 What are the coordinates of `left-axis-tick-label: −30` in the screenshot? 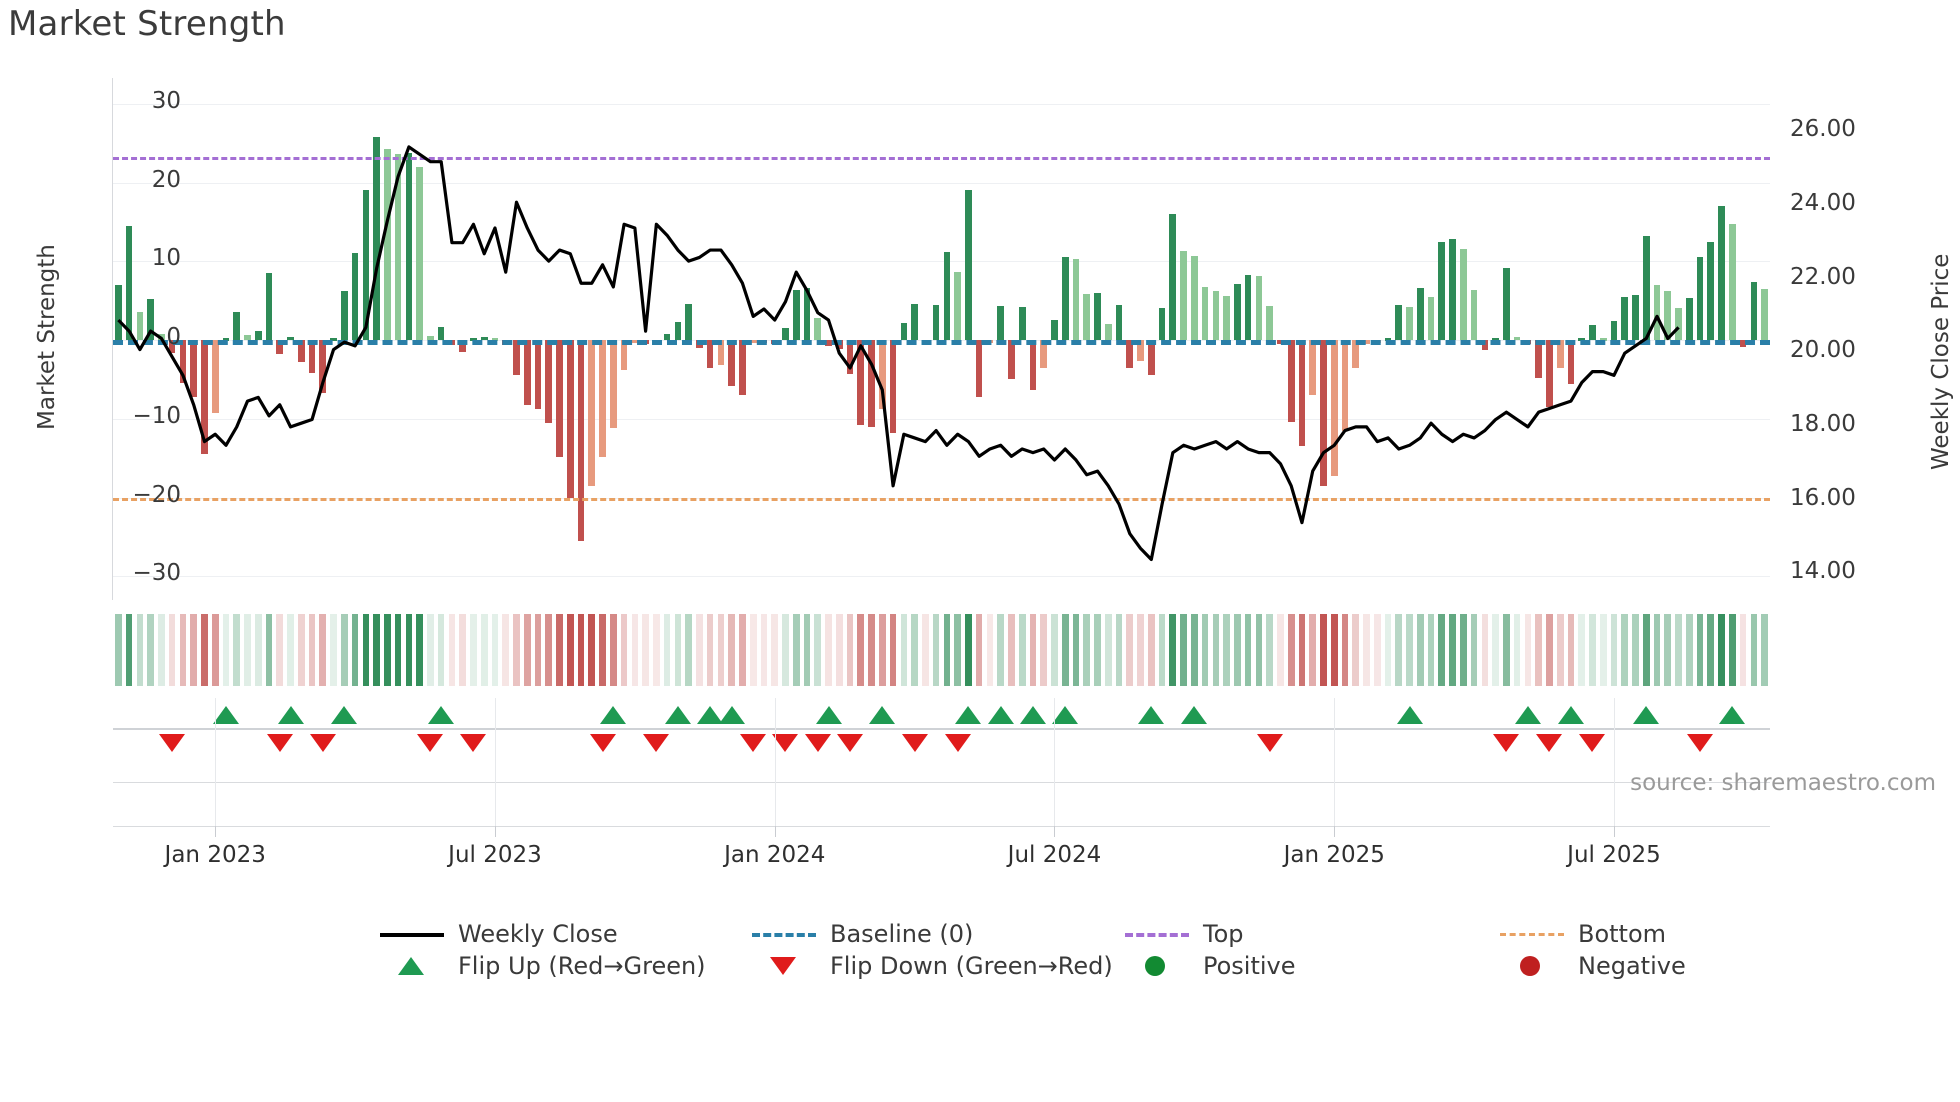 It's located at (156, 573).